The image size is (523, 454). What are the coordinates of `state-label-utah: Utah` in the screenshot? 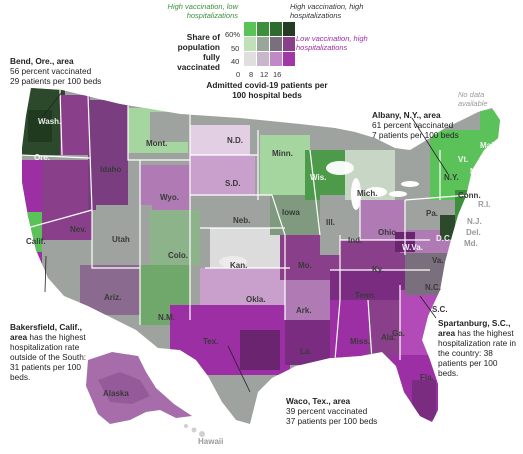 It's located at (121, 239).